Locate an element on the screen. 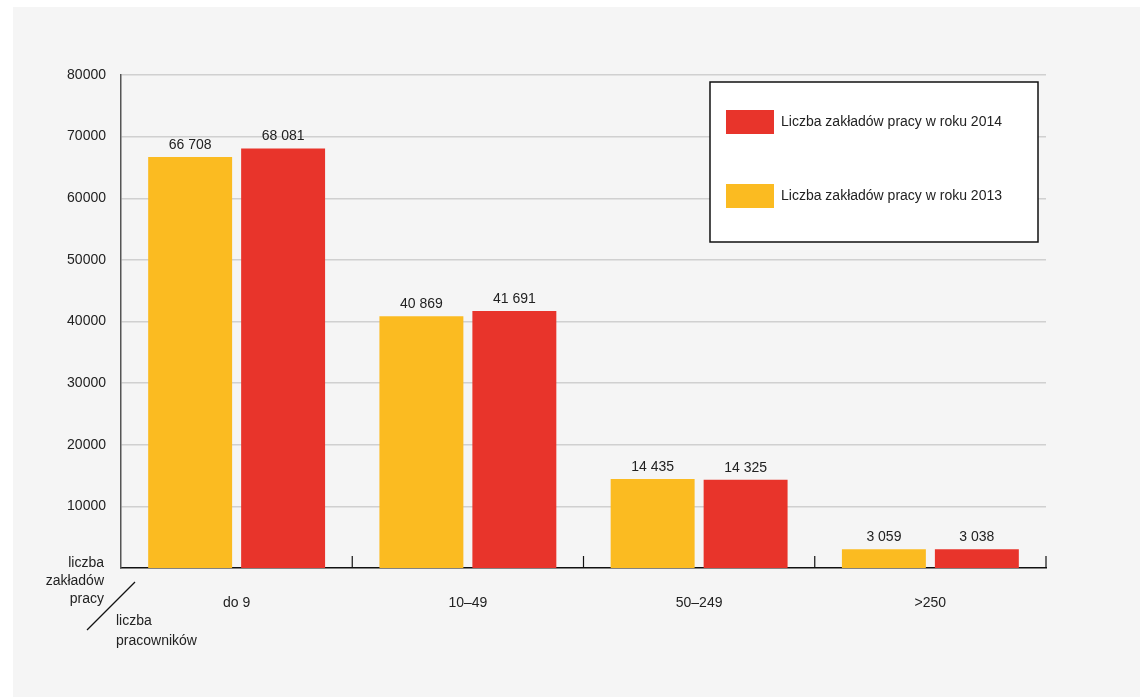  data-label: 66 708 is located at coordinates (190, 143).